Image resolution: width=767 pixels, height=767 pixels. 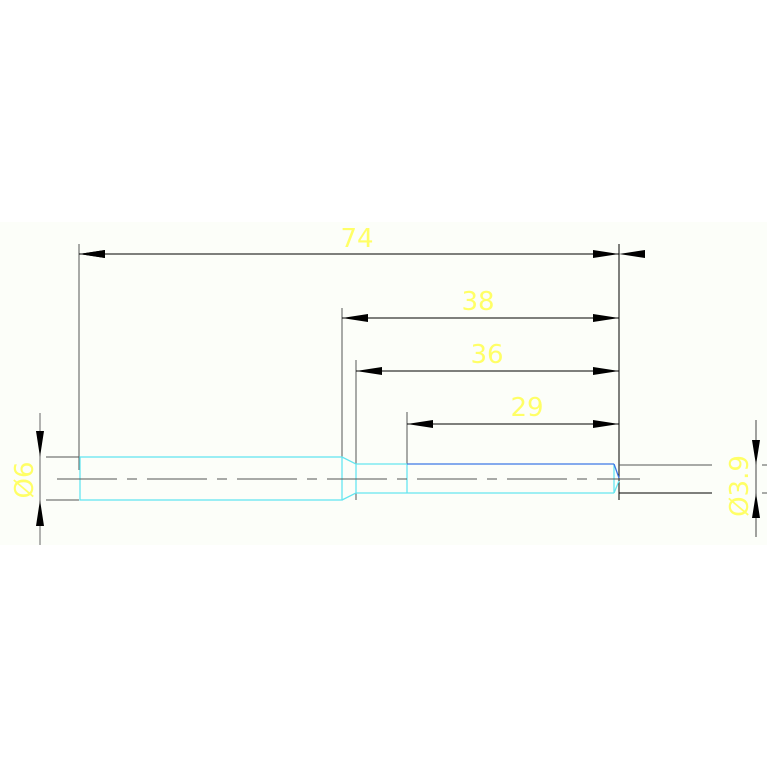 I want to click on shaft-blue-edge, so click(x=513, y=471).